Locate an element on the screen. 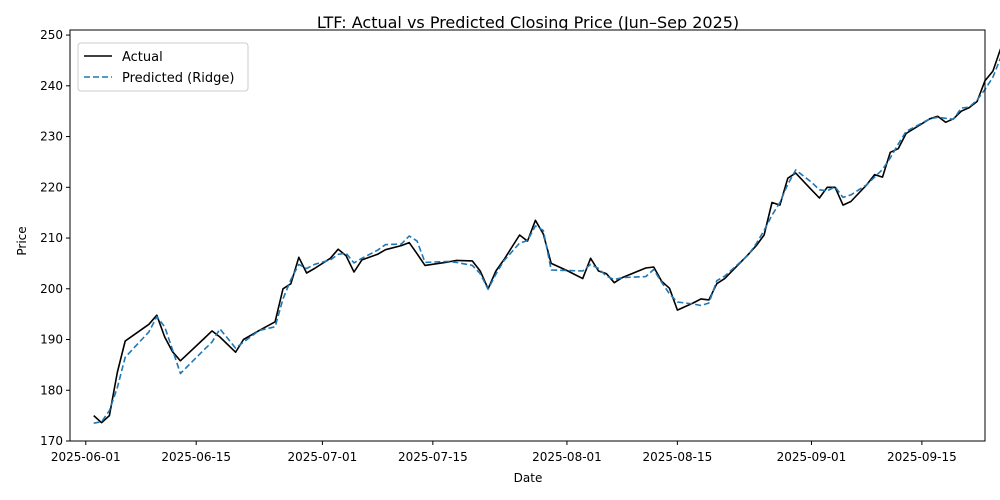  x-tick-label: 2025-06-01 is located at coordinates (86, 457).